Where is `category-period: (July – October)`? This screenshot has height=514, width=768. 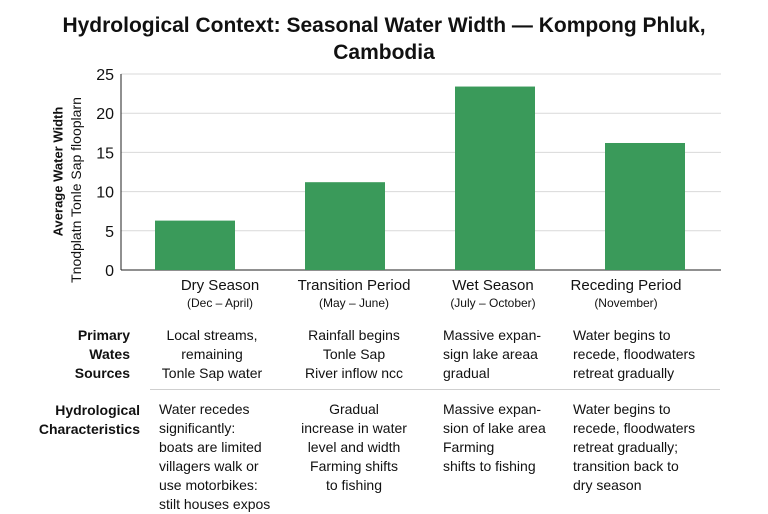
category-period: (July – October) is located at coordinates (493, 303).